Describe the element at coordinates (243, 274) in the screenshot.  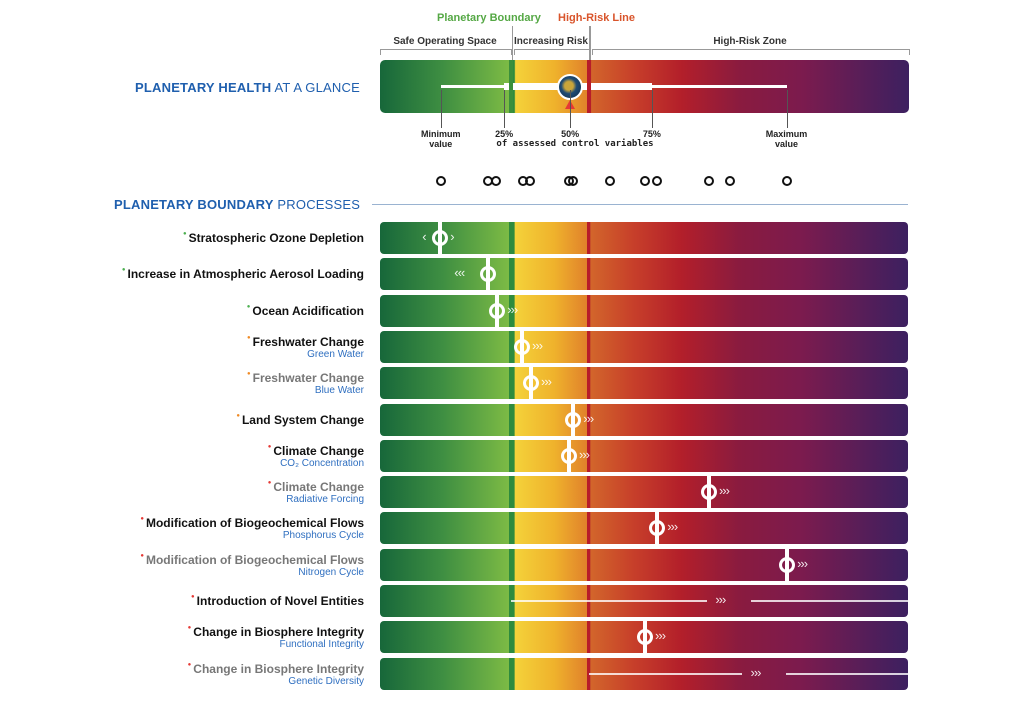
I see `process-title: ● Increase in Atmospheric Aerosol Loading` at that location.